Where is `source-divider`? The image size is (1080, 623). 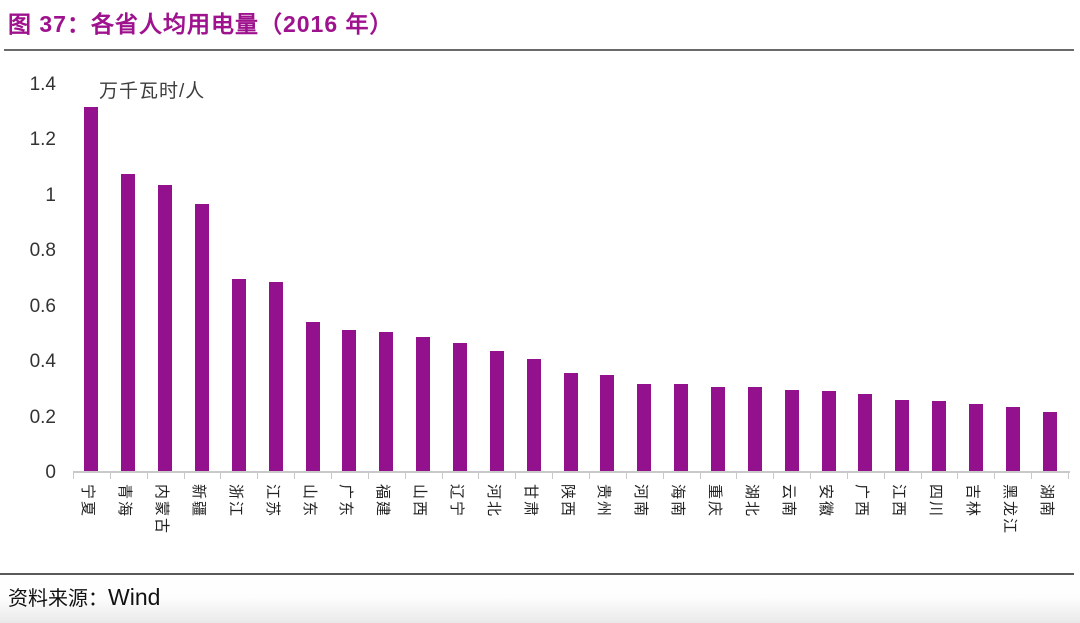
source-divider is located at coordinates (537, 574).